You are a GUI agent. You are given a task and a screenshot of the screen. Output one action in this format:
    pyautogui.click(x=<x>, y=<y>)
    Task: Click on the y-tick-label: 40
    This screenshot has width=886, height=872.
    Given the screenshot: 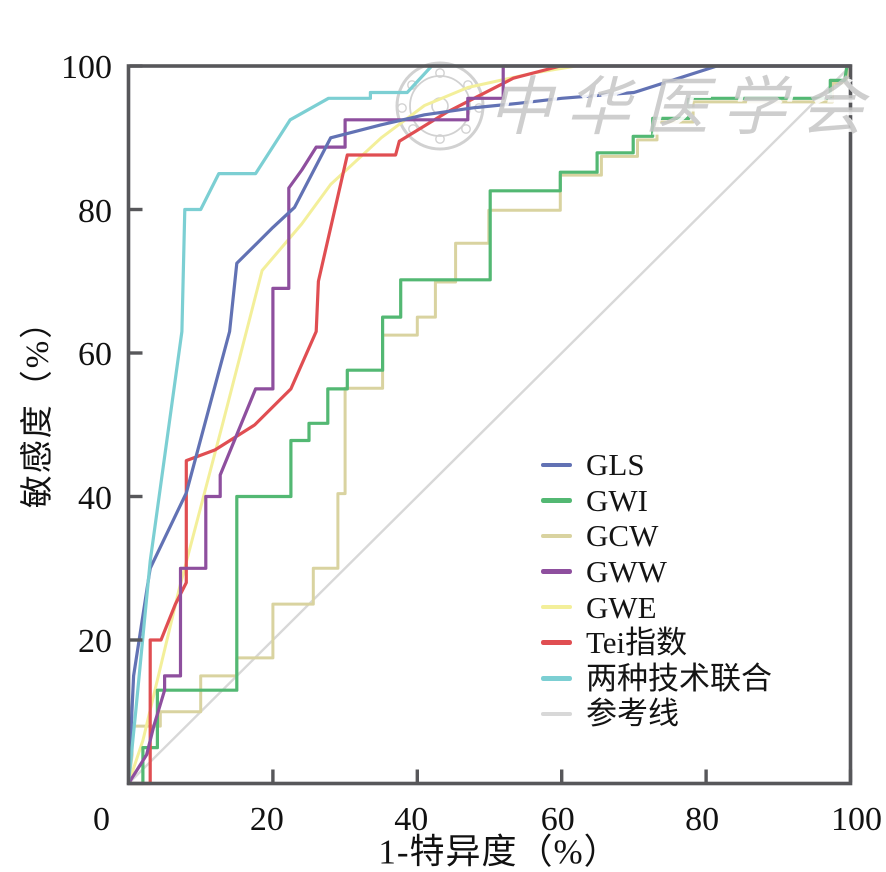 What is the action you would take?
    pyautogui.click(x=95, y=498)
    